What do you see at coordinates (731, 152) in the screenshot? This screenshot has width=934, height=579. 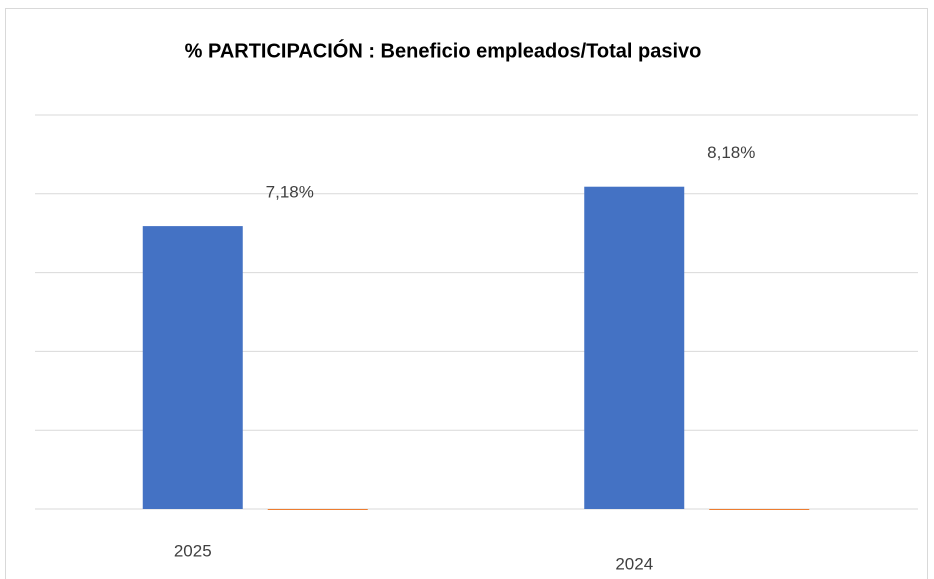 I see `data-label: 8,18%` at bounding box center [731, 152].